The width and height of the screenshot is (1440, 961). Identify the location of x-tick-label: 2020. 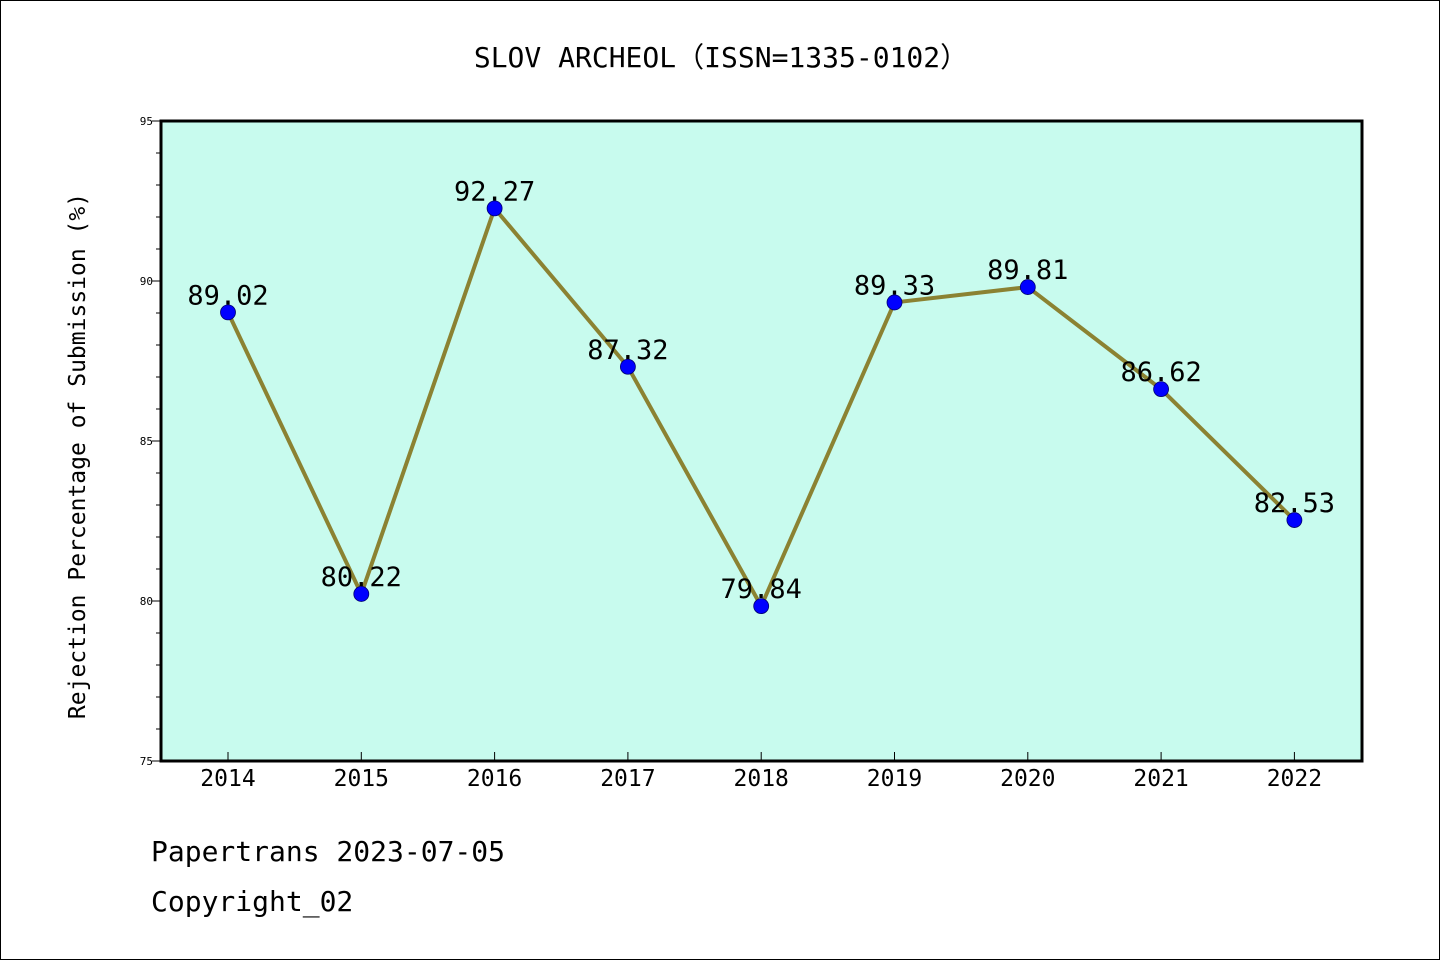
(1027, 779).